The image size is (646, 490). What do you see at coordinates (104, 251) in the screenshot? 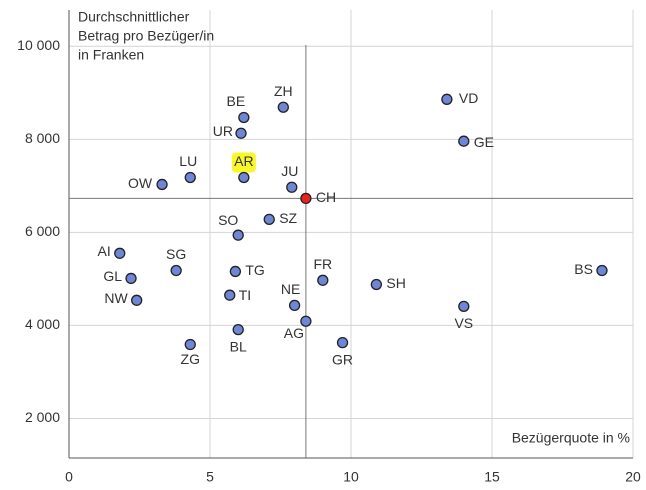
I see `point-label: AI` at bounding box center [104, 251].